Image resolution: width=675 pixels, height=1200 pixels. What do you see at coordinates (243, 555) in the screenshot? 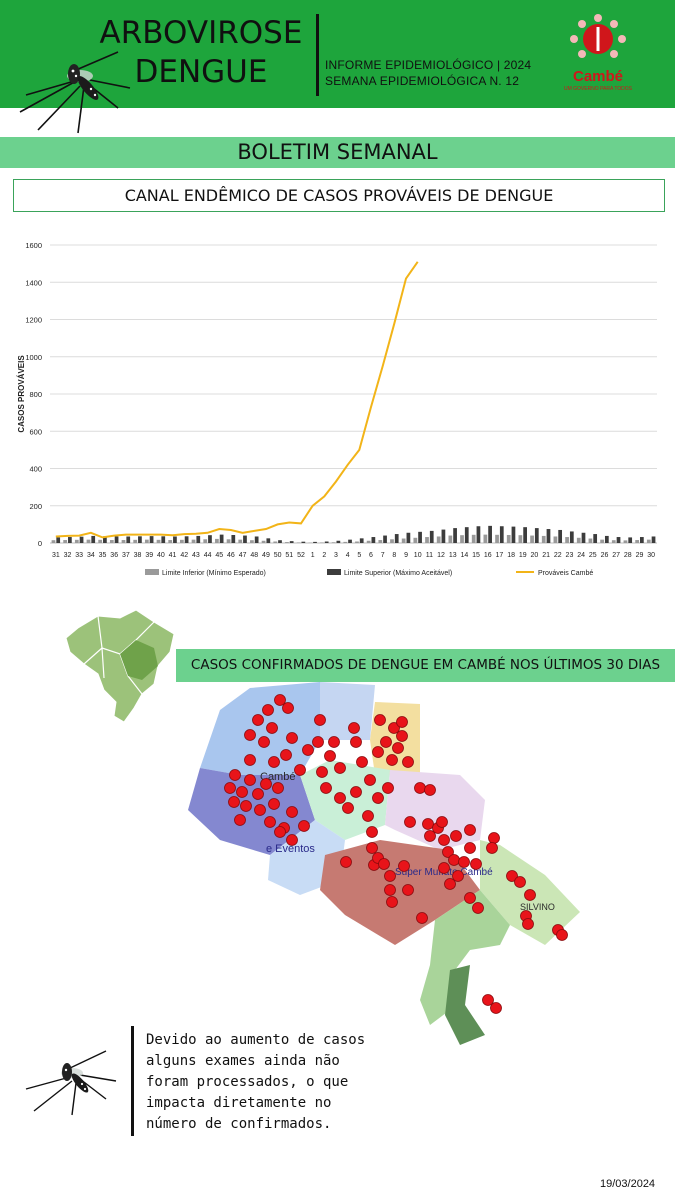
I see `x-tick-label: 47` at bounding box center [243, 555].